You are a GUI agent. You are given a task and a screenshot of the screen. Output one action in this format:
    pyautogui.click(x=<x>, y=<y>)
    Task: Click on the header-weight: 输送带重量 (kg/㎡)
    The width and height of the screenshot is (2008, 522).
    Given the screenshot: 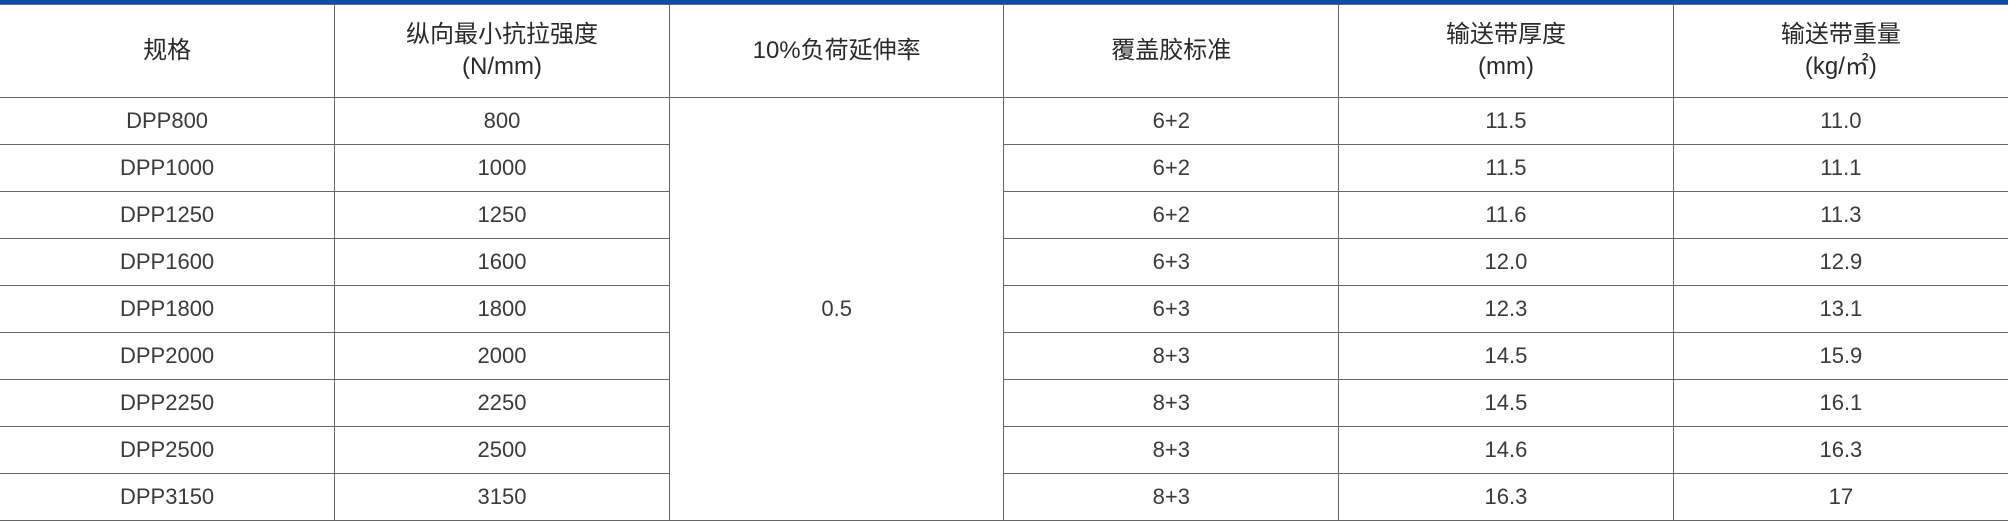 What is the action you would take?
    pyautogui.click(x=1840, y=51)
    